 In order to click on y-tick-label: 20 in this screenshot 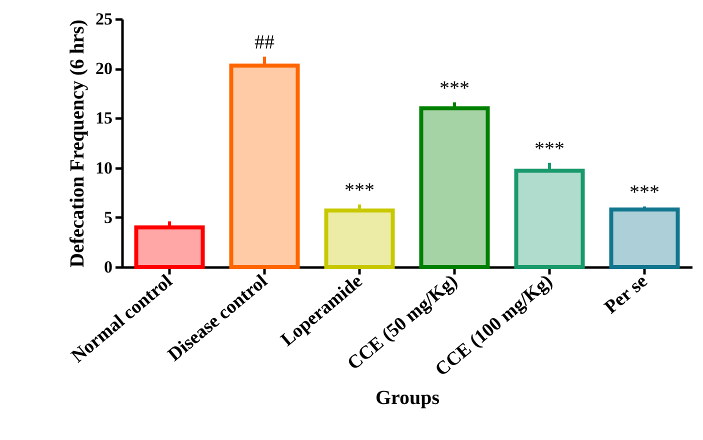, I will do `click(104, 68)`.